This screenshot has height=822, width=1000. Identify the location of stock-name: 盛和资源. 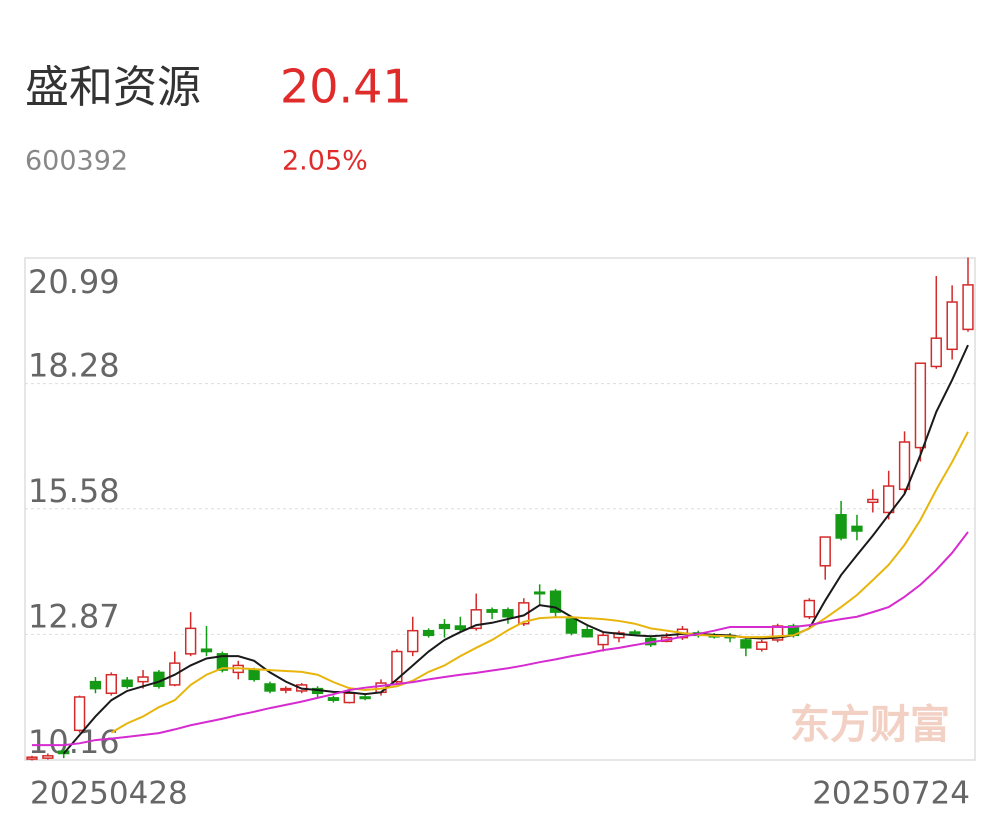
(113, 87).